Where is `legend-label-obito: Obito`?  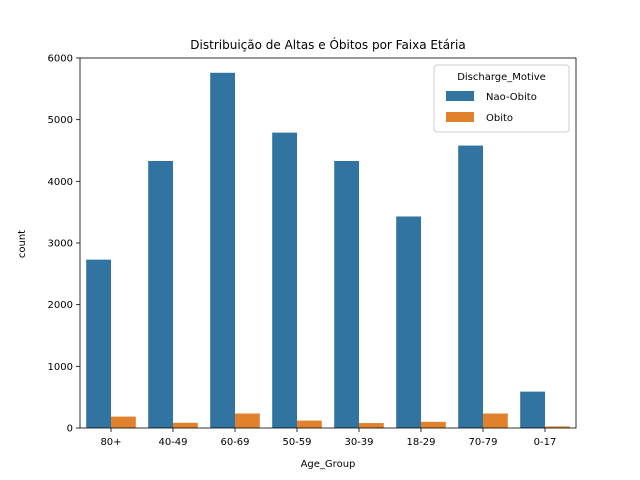
legend-label-obito: Obito is located at coordinates (499, 118).